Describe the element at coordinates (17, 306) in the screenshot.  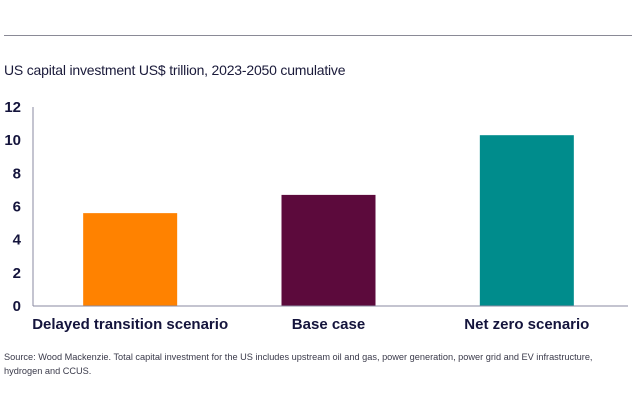
I see `y-tick-label: 0` at that location.